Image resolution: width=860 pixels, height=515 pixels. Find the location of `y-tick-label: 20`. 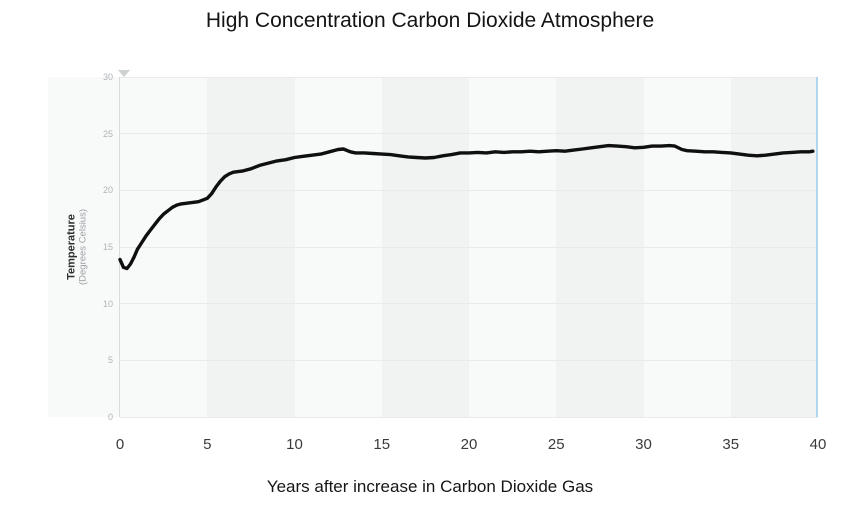

y-tick-label: 20 is located at coordinates (107, 190).